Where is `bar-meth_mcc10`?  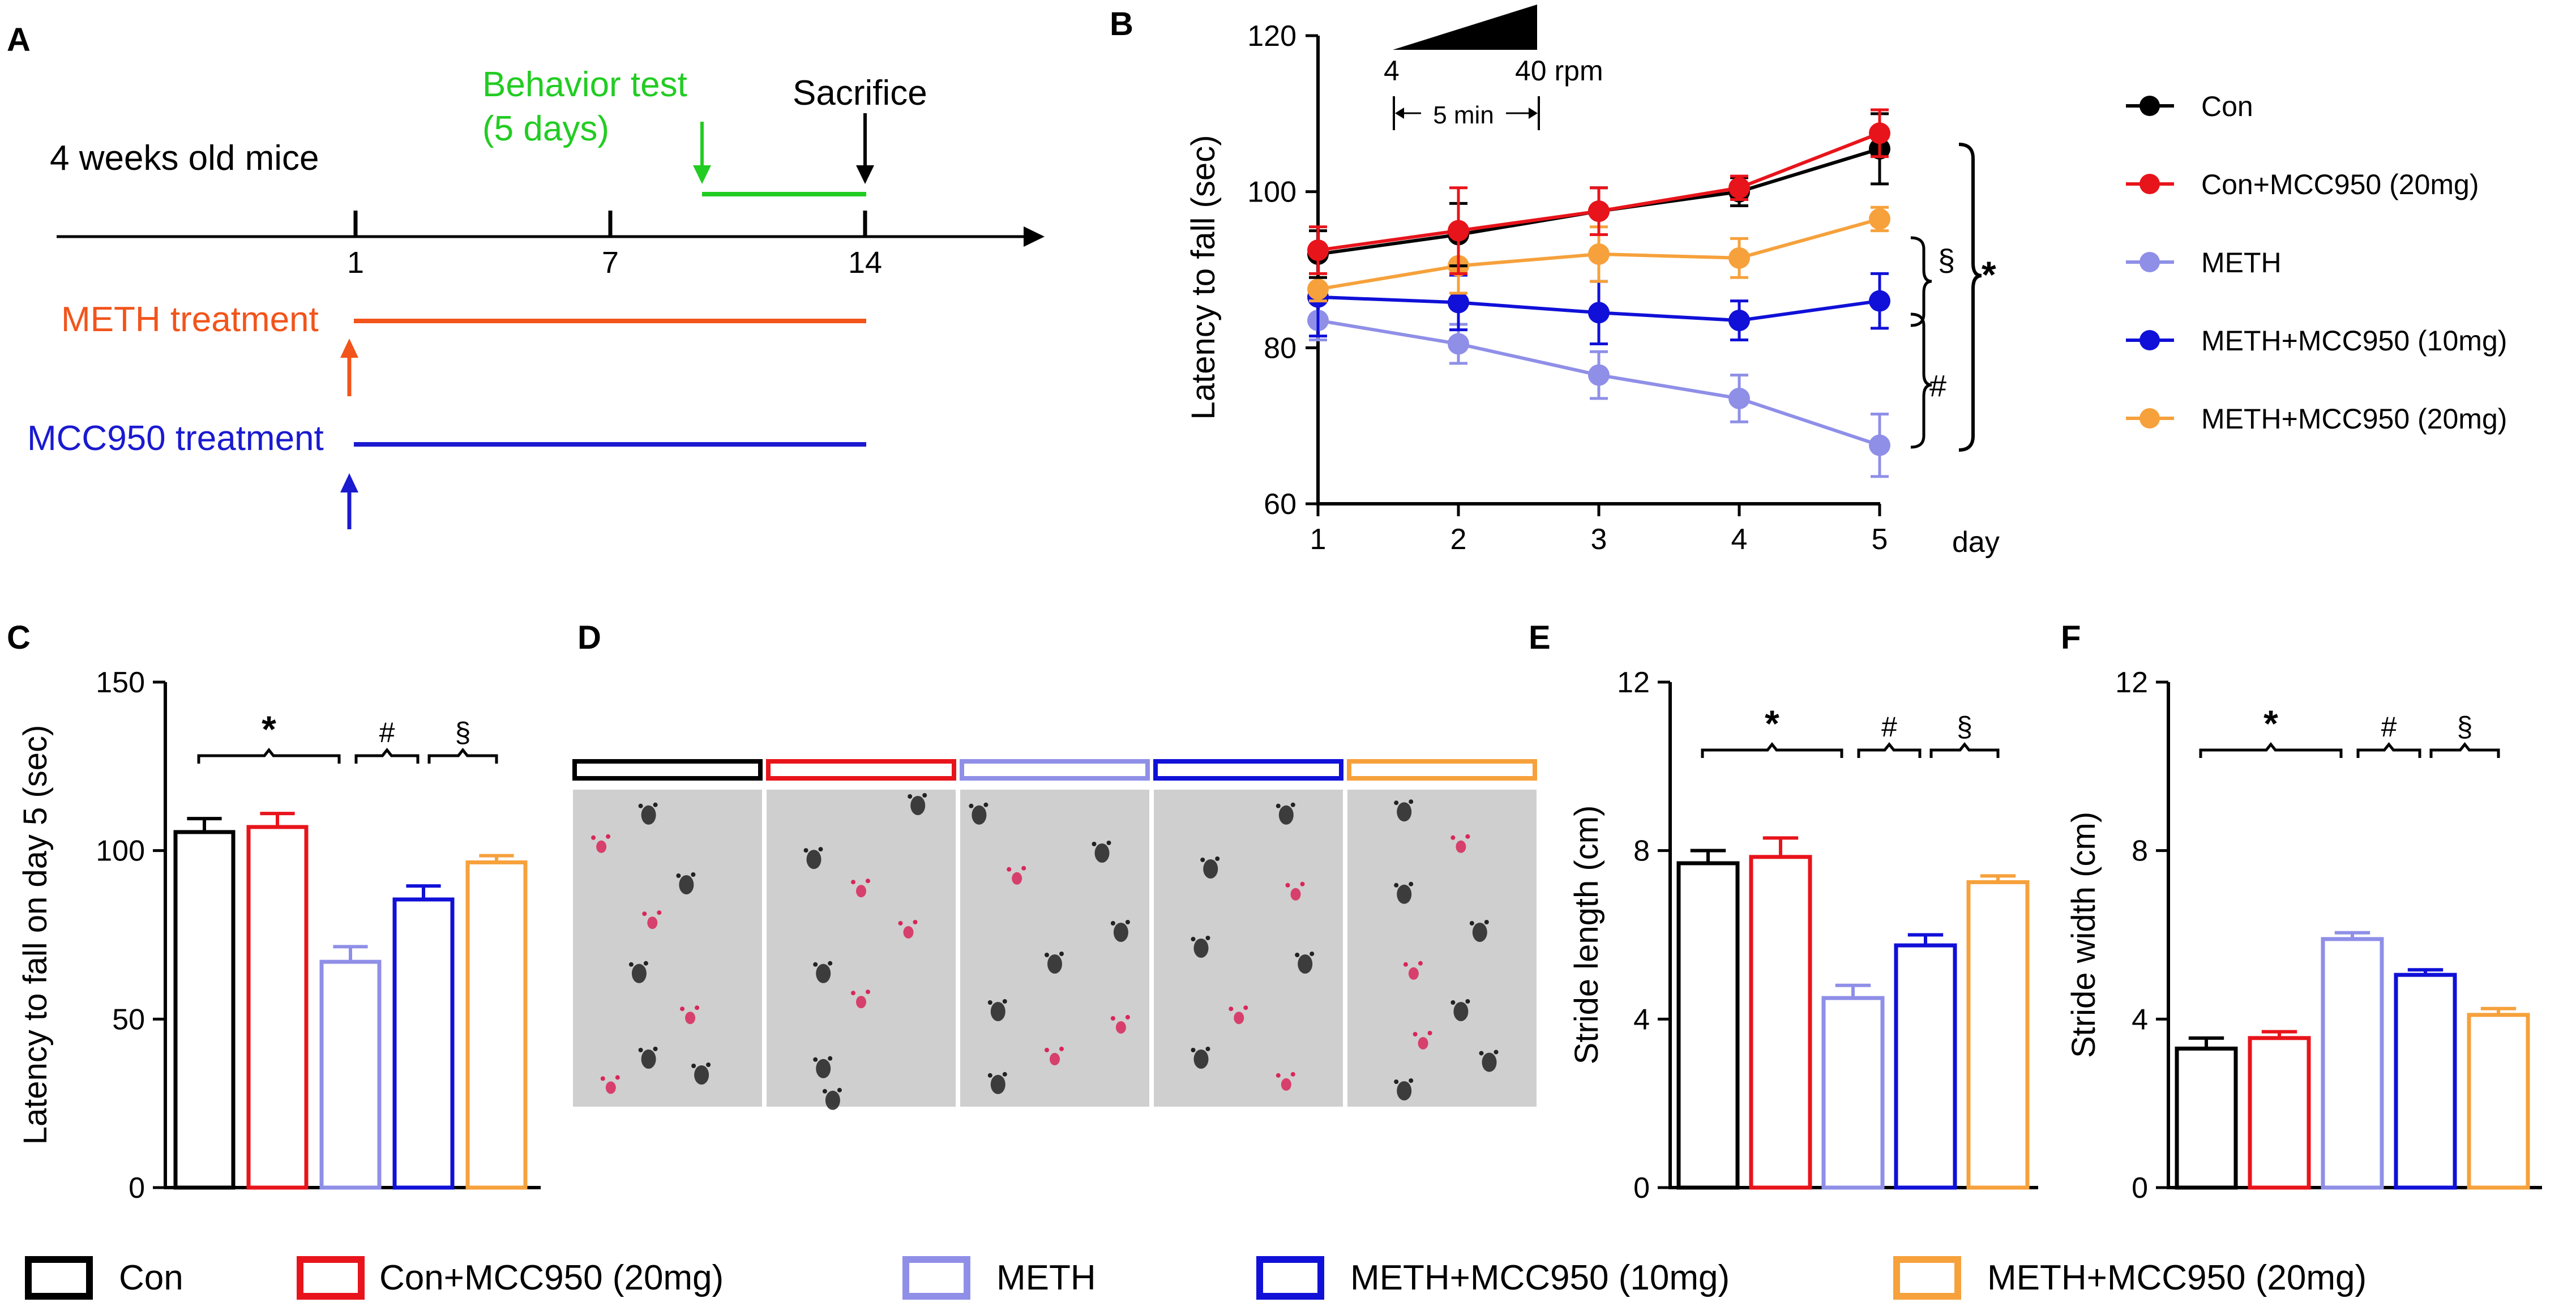 bar-meth_mcc10 is located at coordinates (1925, 1066).